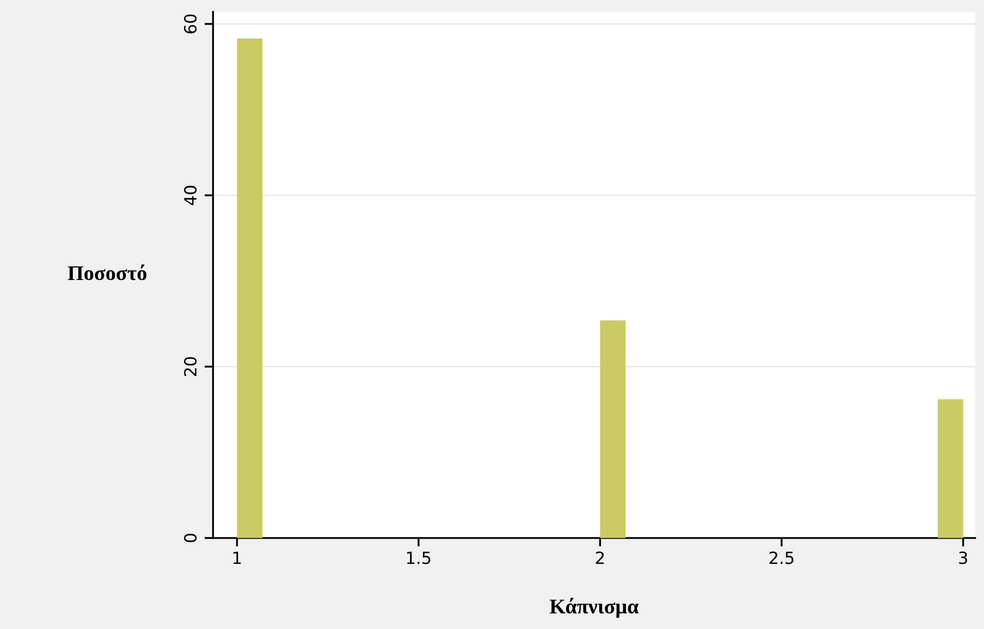 The image size is (984, 629). What do you see at coordinates (190, 24) in the screenshot?
I see `y-tick-label: 60` at bounding box center [190, 24].